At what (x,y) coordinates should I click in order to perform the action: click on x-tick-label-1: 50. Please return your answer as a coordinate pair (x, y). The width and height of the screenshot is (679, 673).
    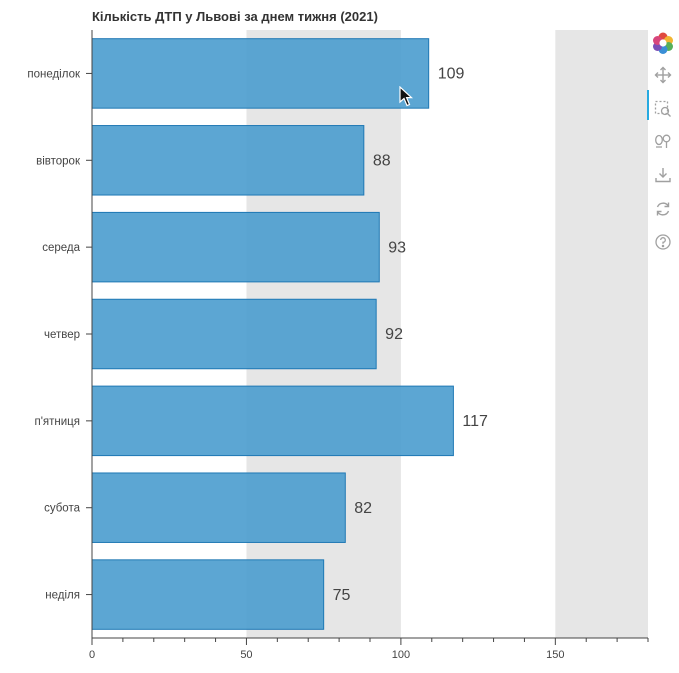
    Looking at the image, I should click on (246, 655).